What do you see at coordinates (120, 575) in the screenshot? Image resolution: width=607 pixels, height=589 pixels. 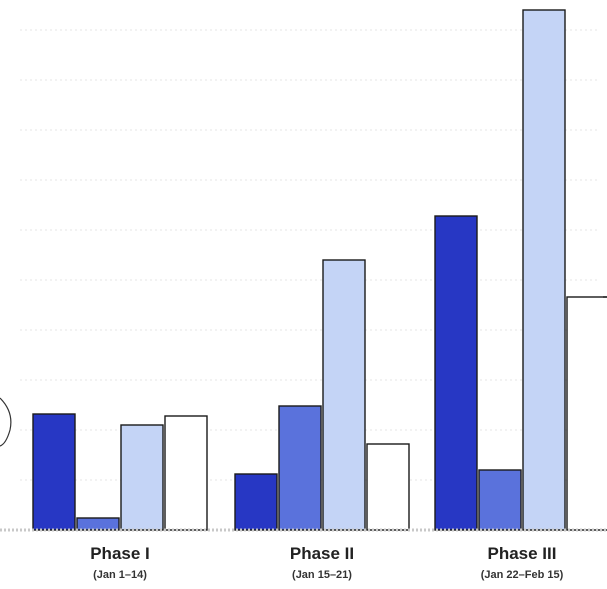 I see `category-sublabel: (Jan 1–14)` at bounding box center [120, 575].